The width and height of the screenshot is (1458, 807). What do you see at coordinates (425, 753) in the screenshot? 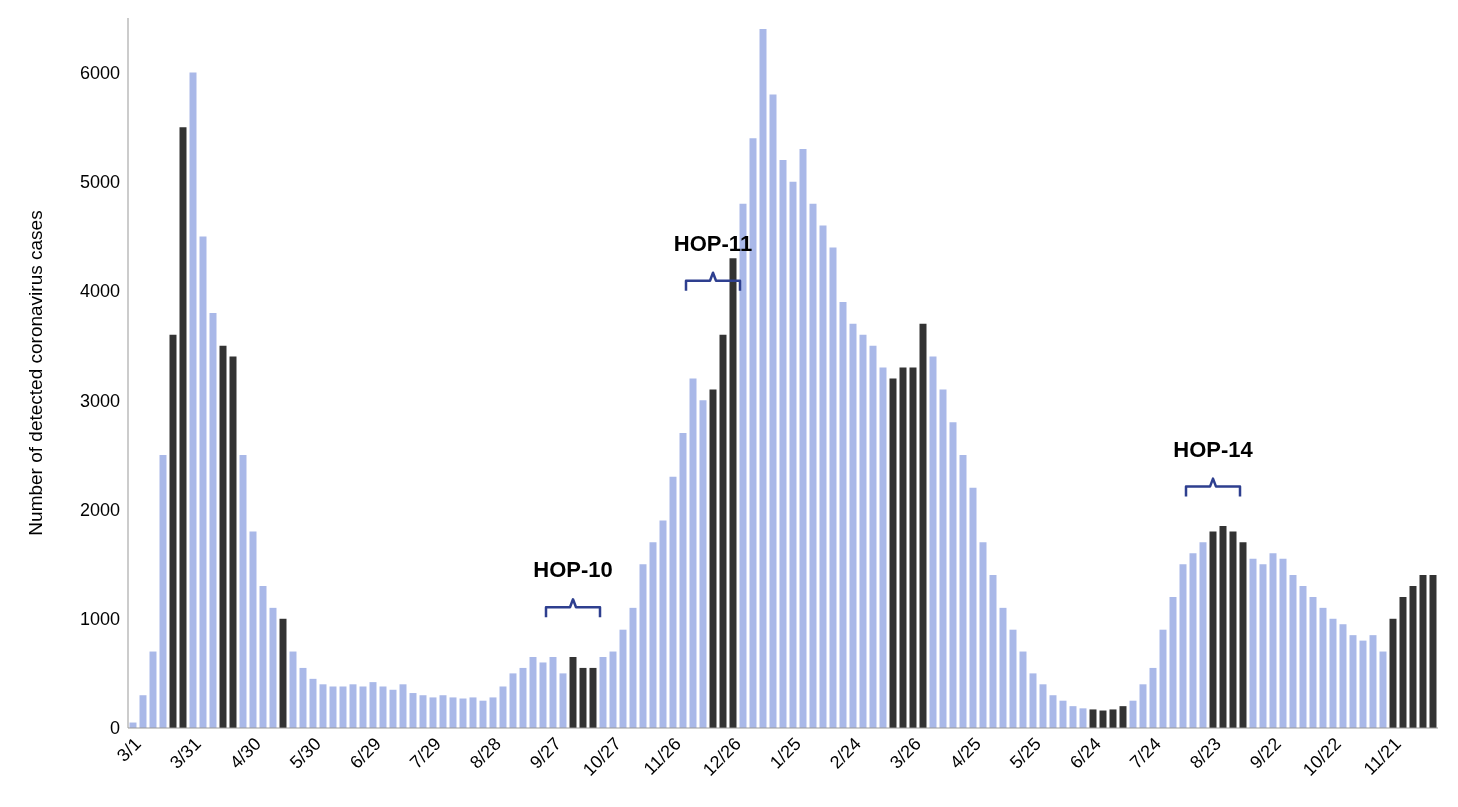
I see `x-tick-label: 7/29` at bounding box center [425, 753].